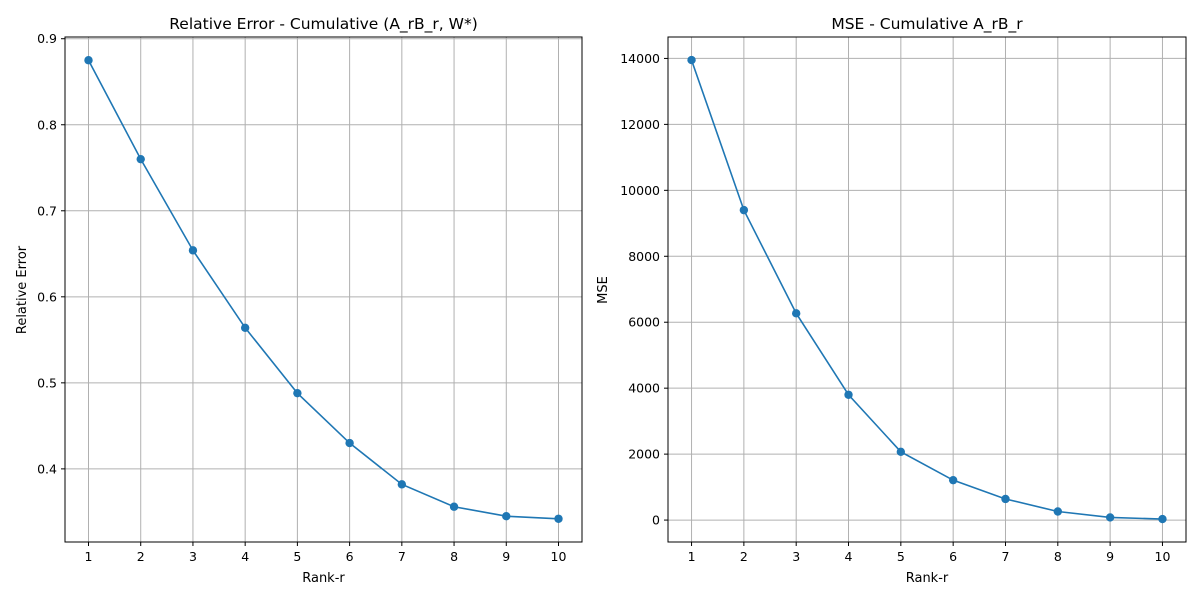  I want to click on y-tick-label: 0.5, so click(47, 382).